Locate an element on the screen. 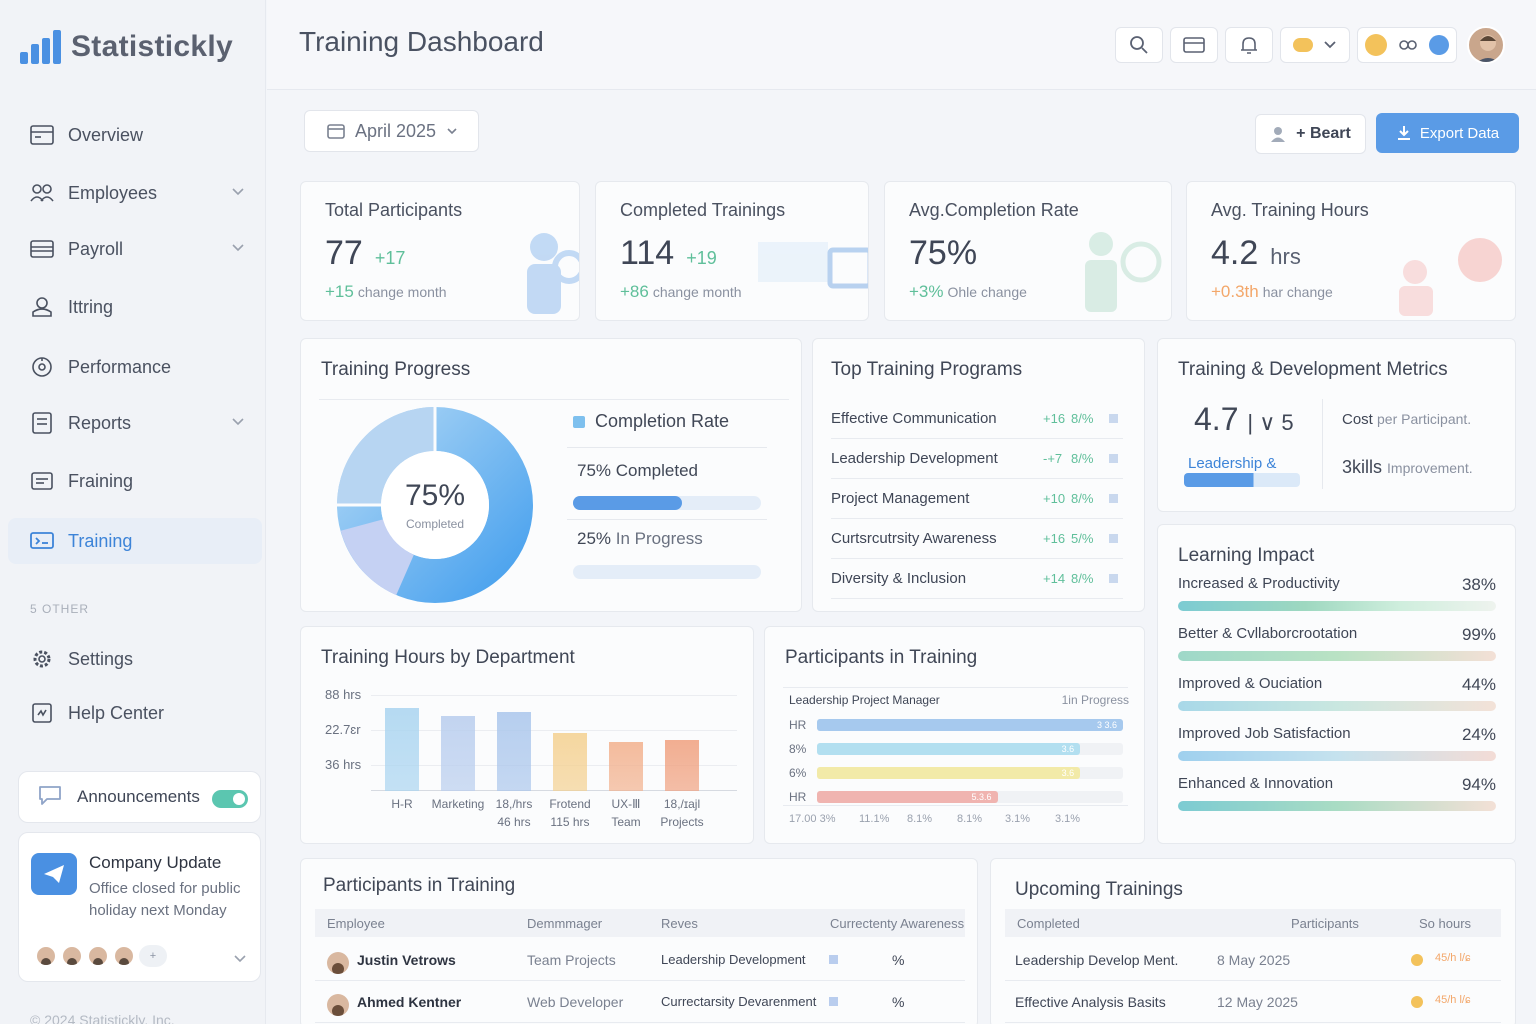 Image resolution: width=1536 pixels, height=1024 pixels. overview-icon is located at coordinates (42, 135).